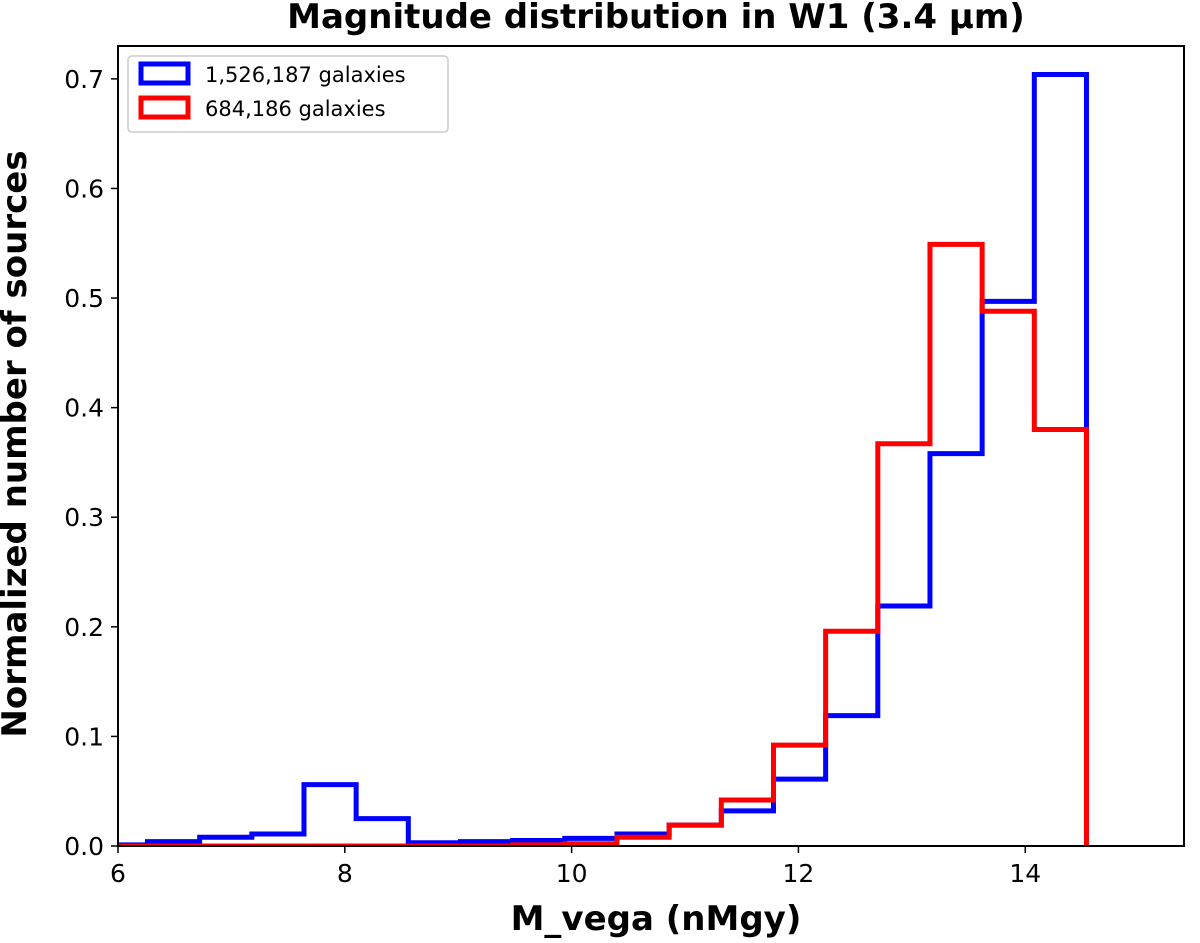  Describe the element at coordinates (84, 79) in the screenshot. I see `y-tick-label: 0.7` at that location.